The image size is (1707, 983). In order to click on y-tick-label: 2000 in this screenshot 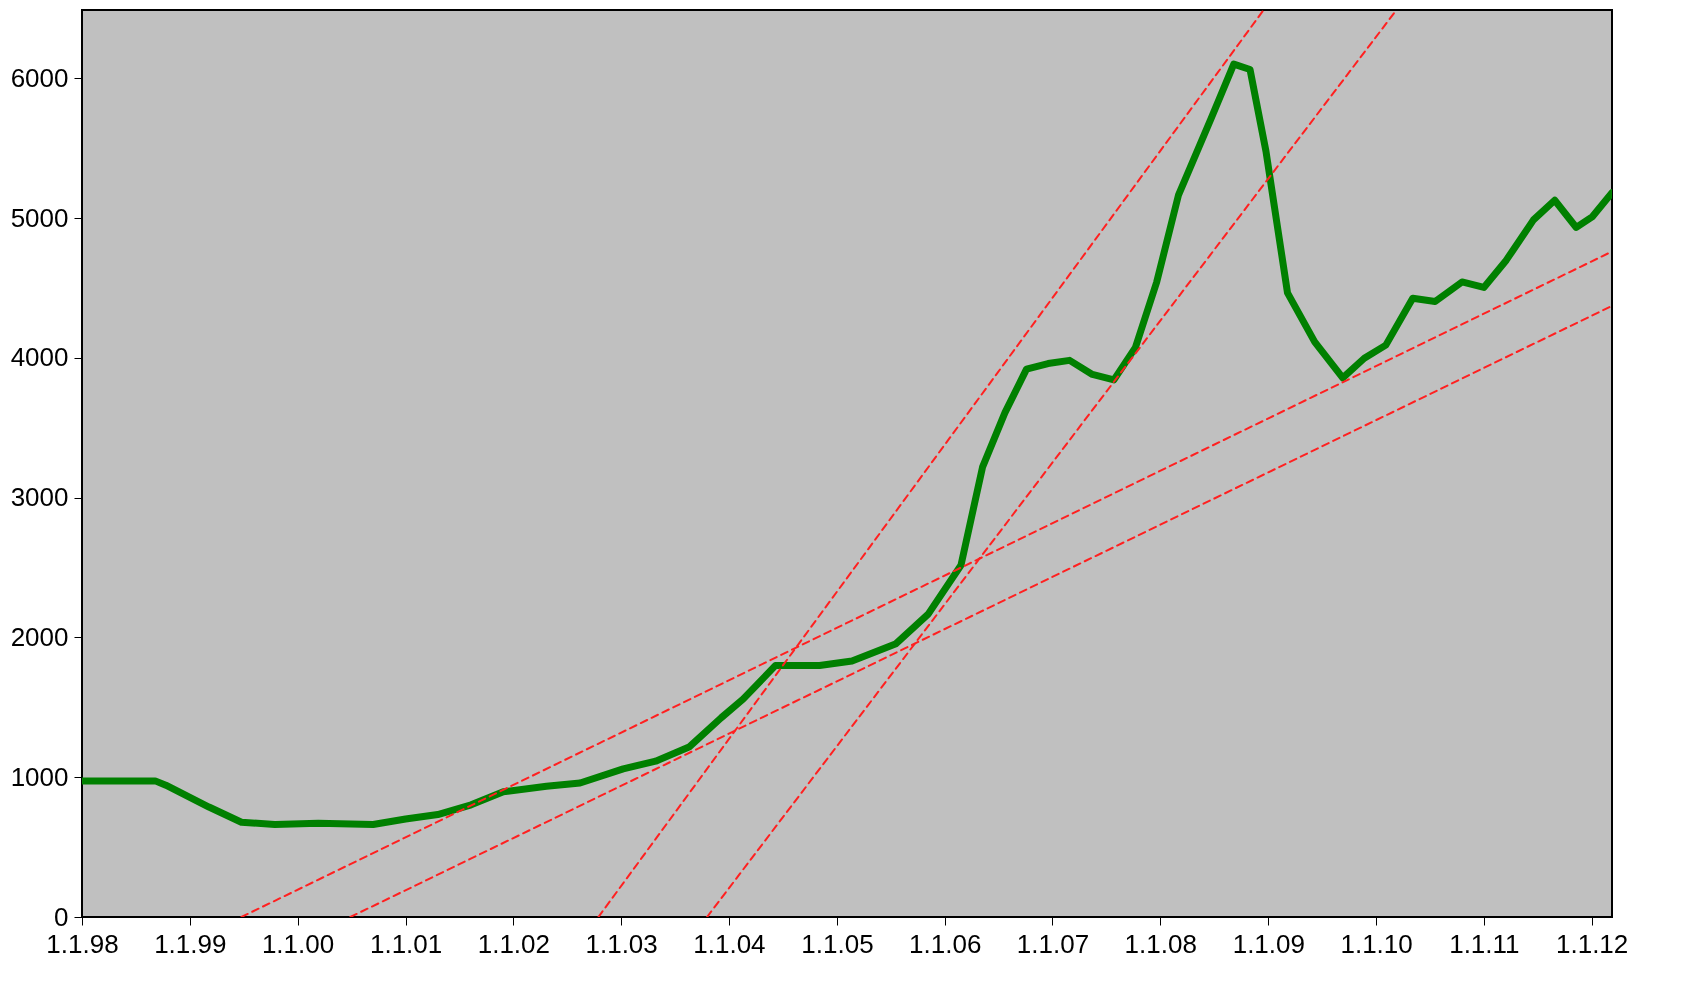, I will do `click(39, 636)`.